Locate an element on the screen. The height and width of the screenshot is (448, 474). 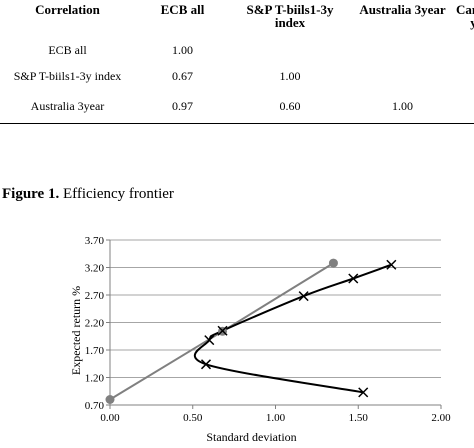
table-cell: 0.67 is located at coordinates (182, 75).